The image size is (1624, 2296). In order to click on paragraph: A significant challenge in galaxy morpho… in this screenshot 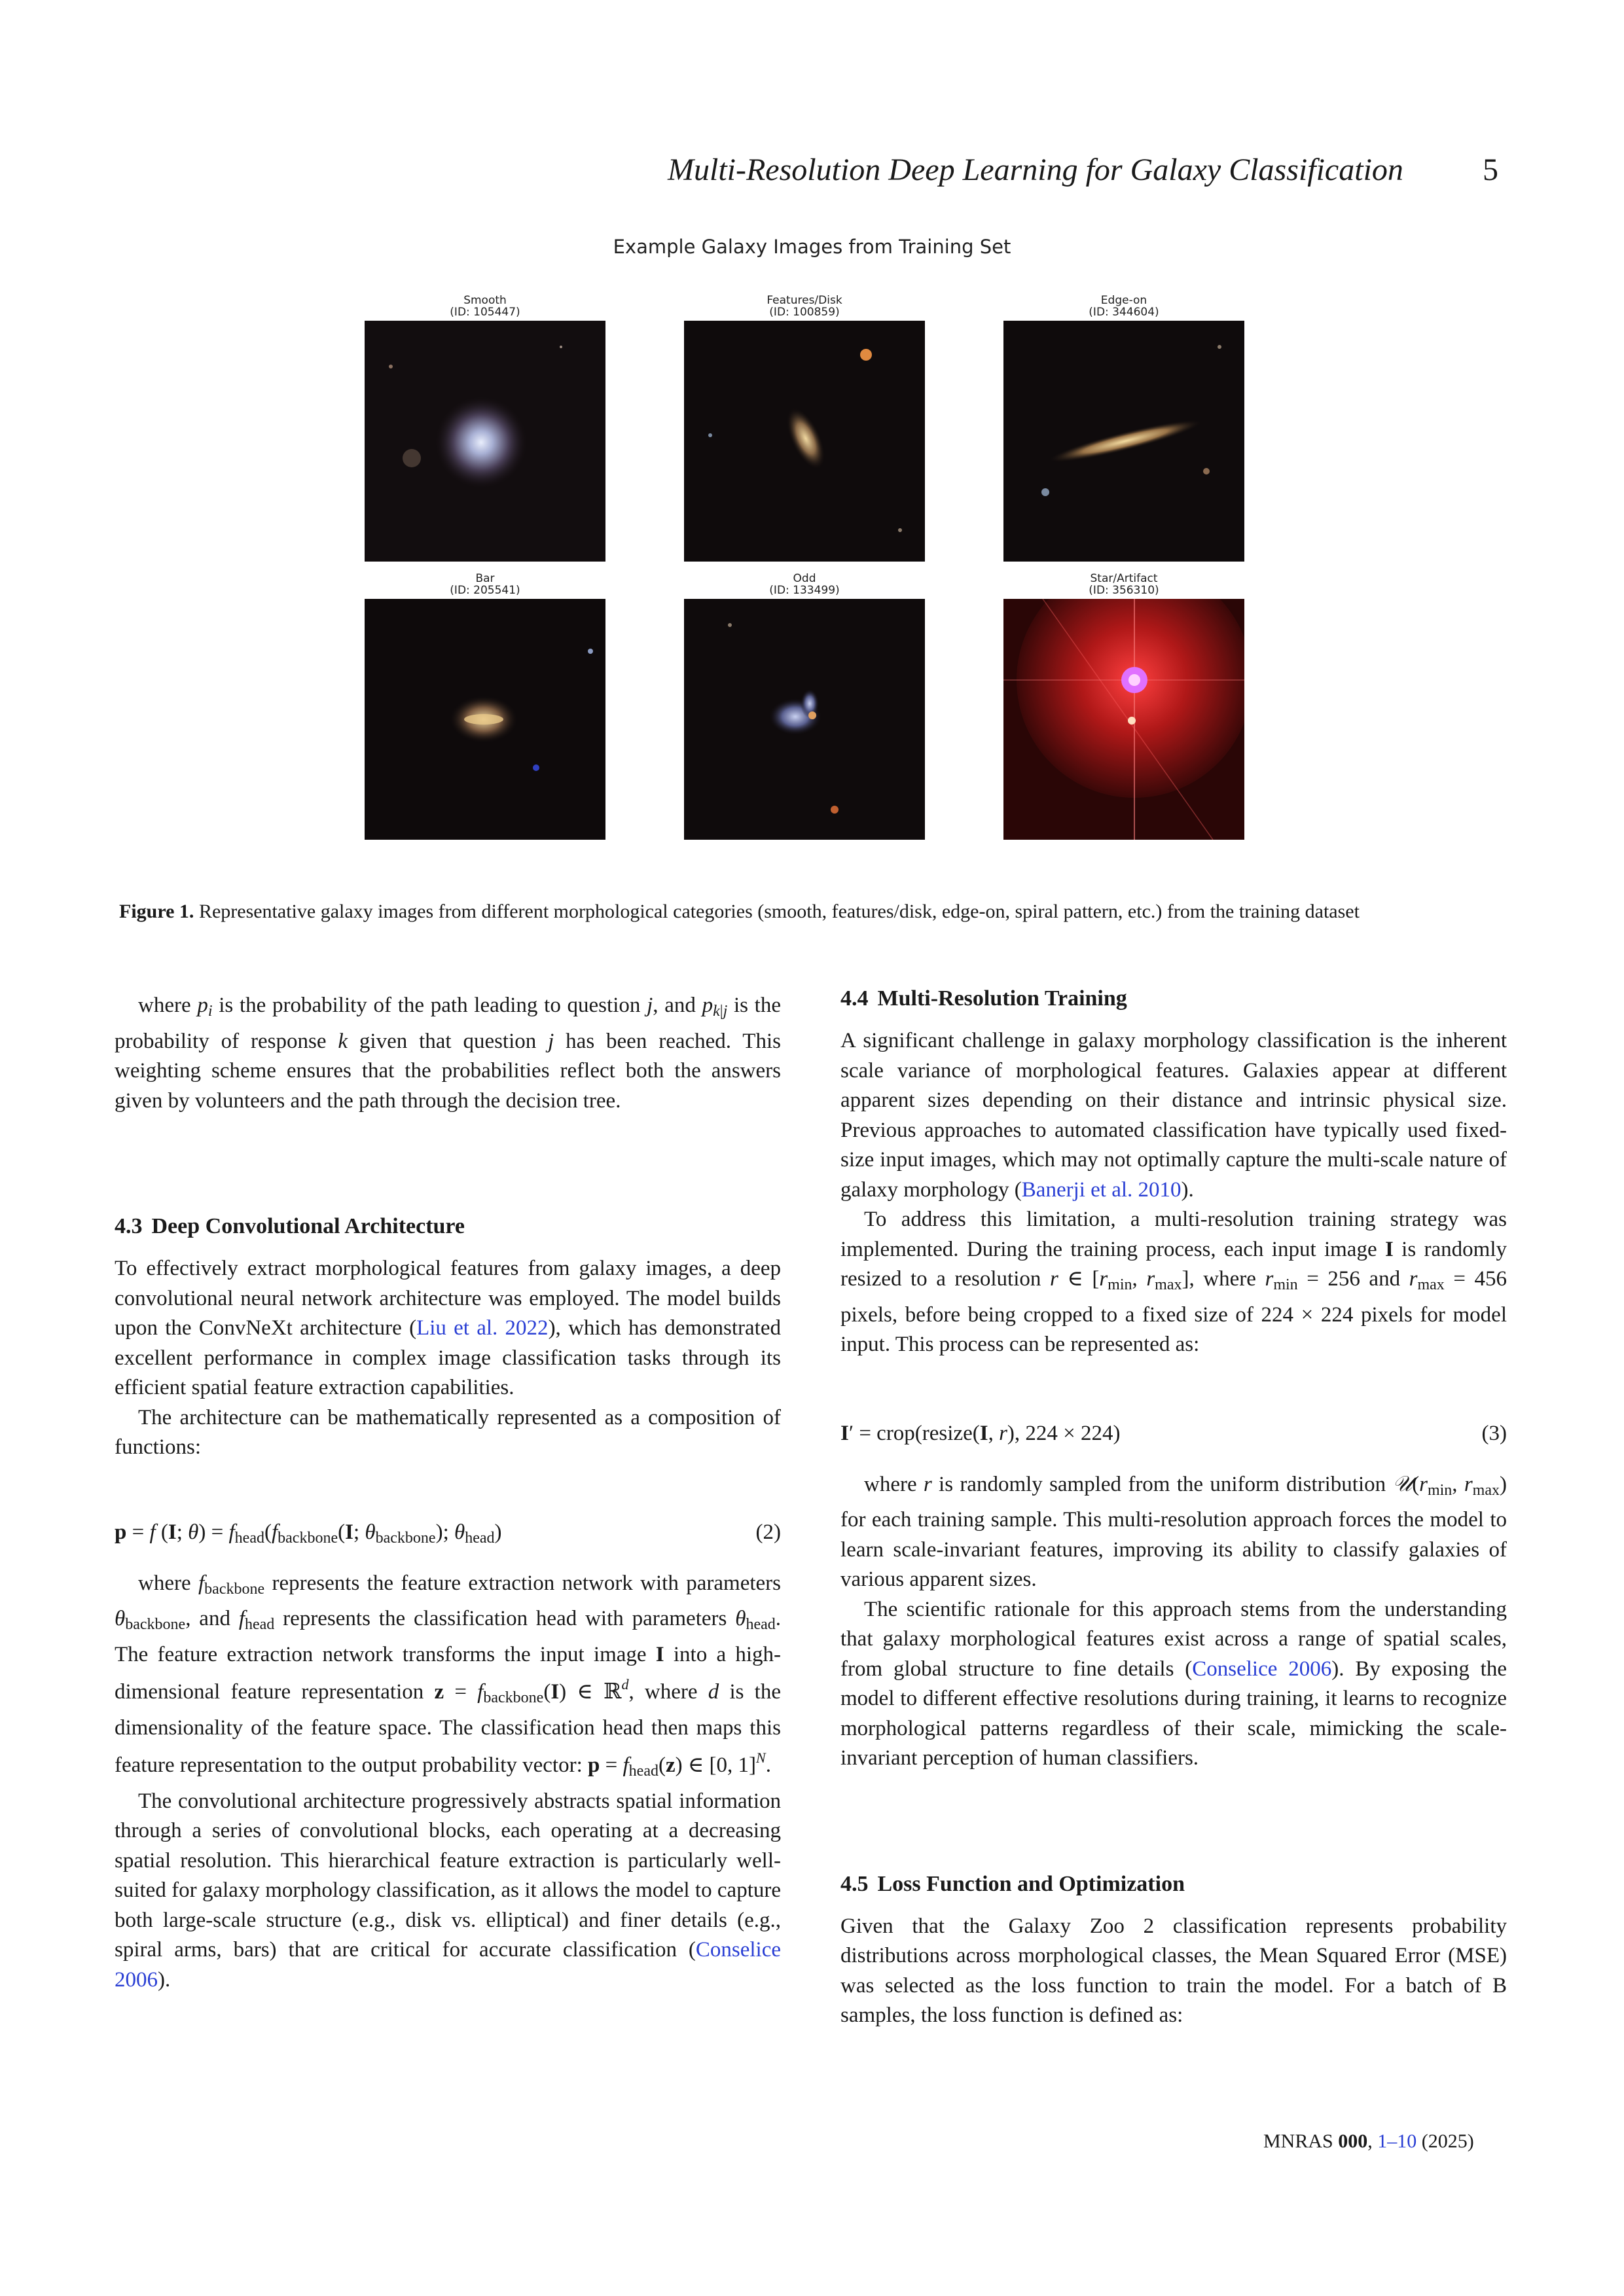, I will do `click(1173, 1115)`.